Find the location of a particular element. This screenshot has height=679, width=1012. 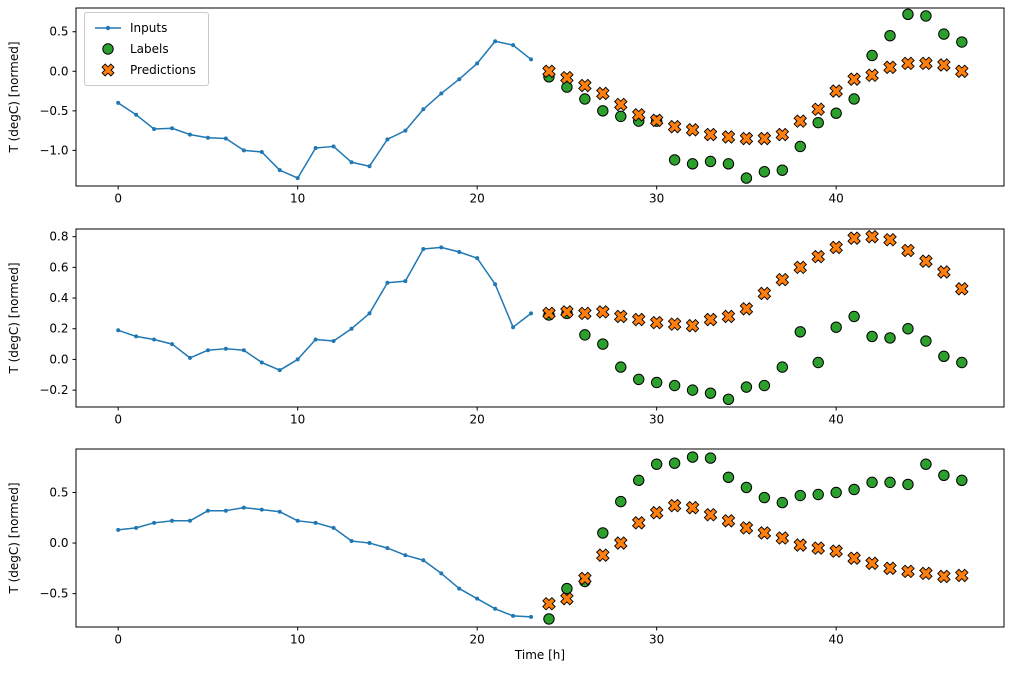

x-tick-label: 40 is located at coordinates (836, 199).